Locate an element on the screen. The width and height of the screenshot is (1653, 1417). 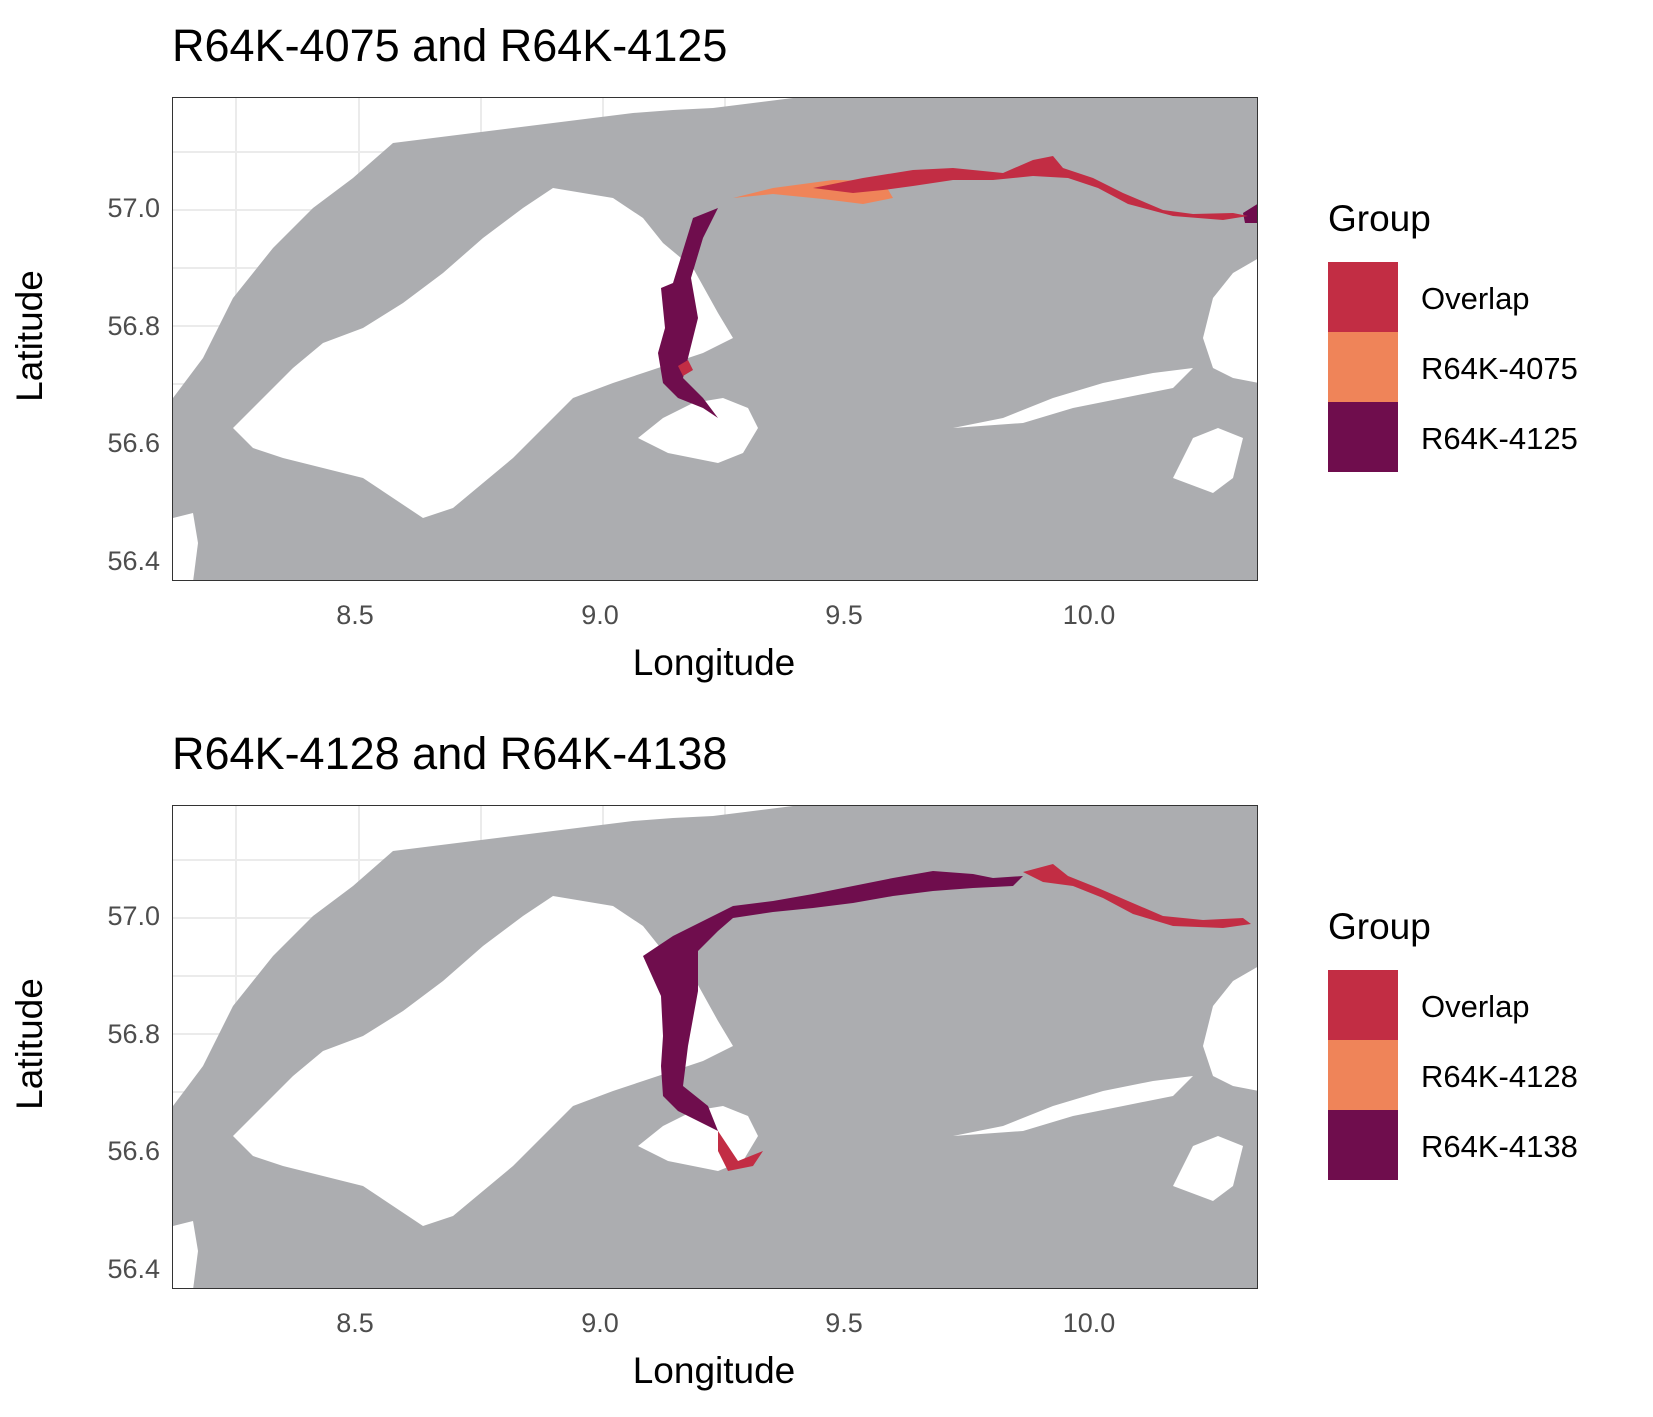
legend-label: R64K-4075 is located at coordinates (1499, 368).